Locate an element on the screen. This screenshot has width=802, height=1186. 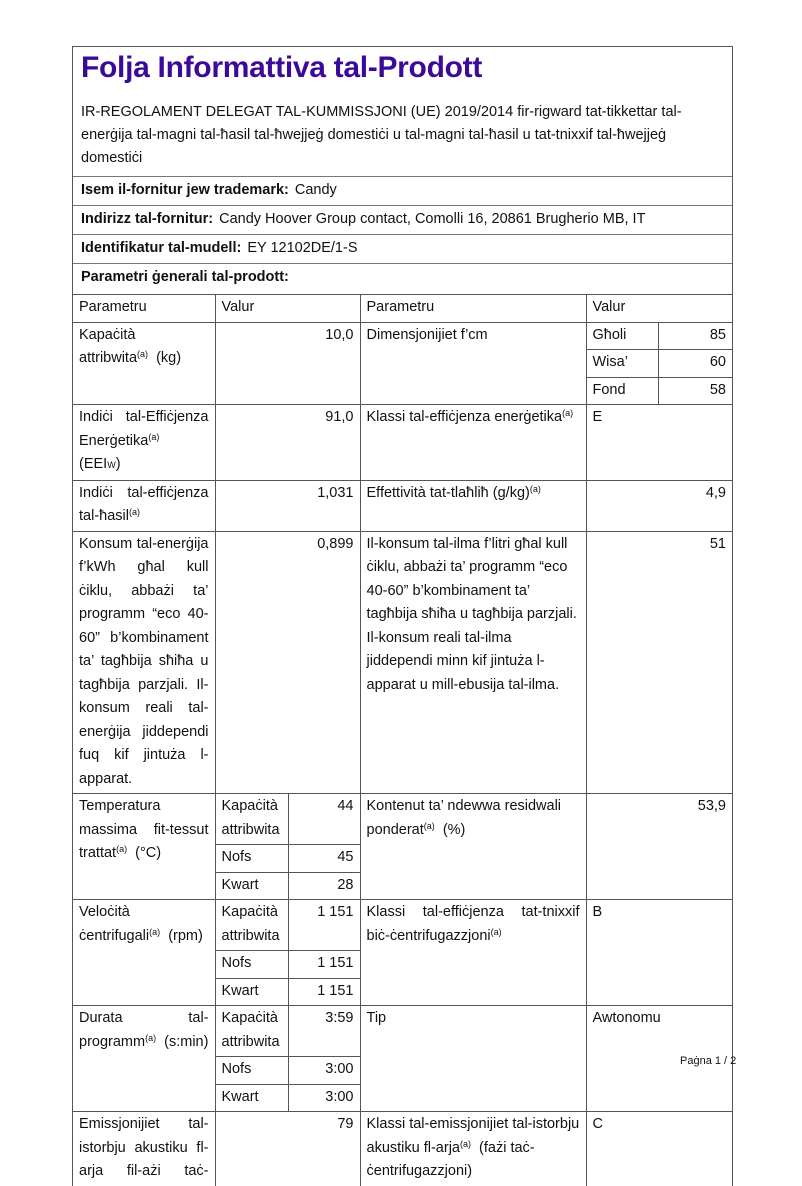
temp-value: 44 is located at coordinates (324, 819).